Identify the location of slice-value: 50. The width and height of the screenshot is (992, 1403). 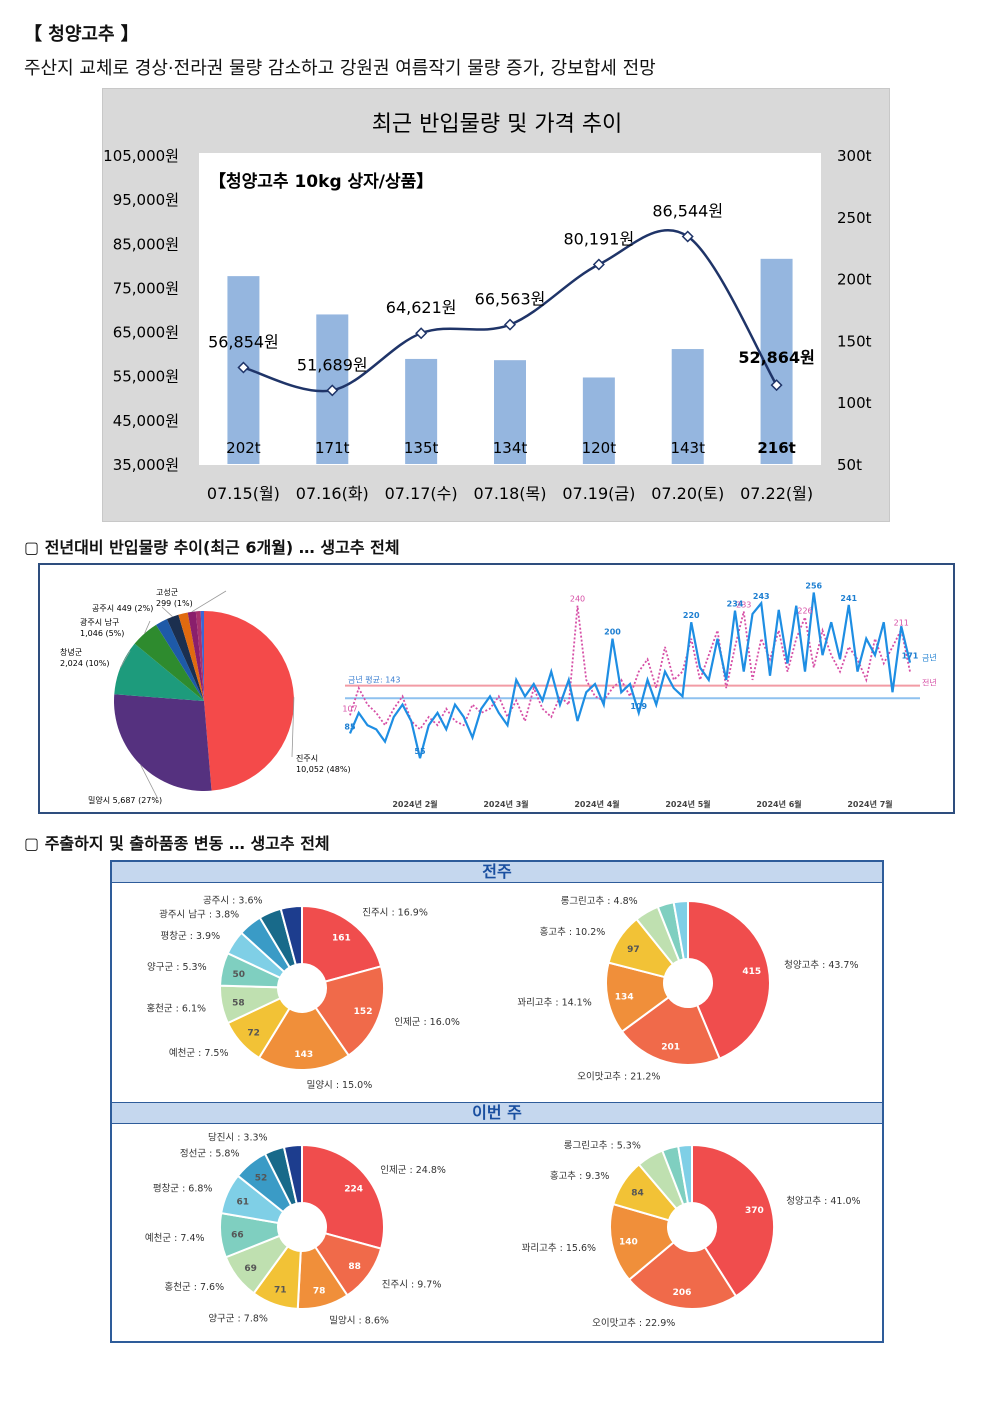
(238, 975).